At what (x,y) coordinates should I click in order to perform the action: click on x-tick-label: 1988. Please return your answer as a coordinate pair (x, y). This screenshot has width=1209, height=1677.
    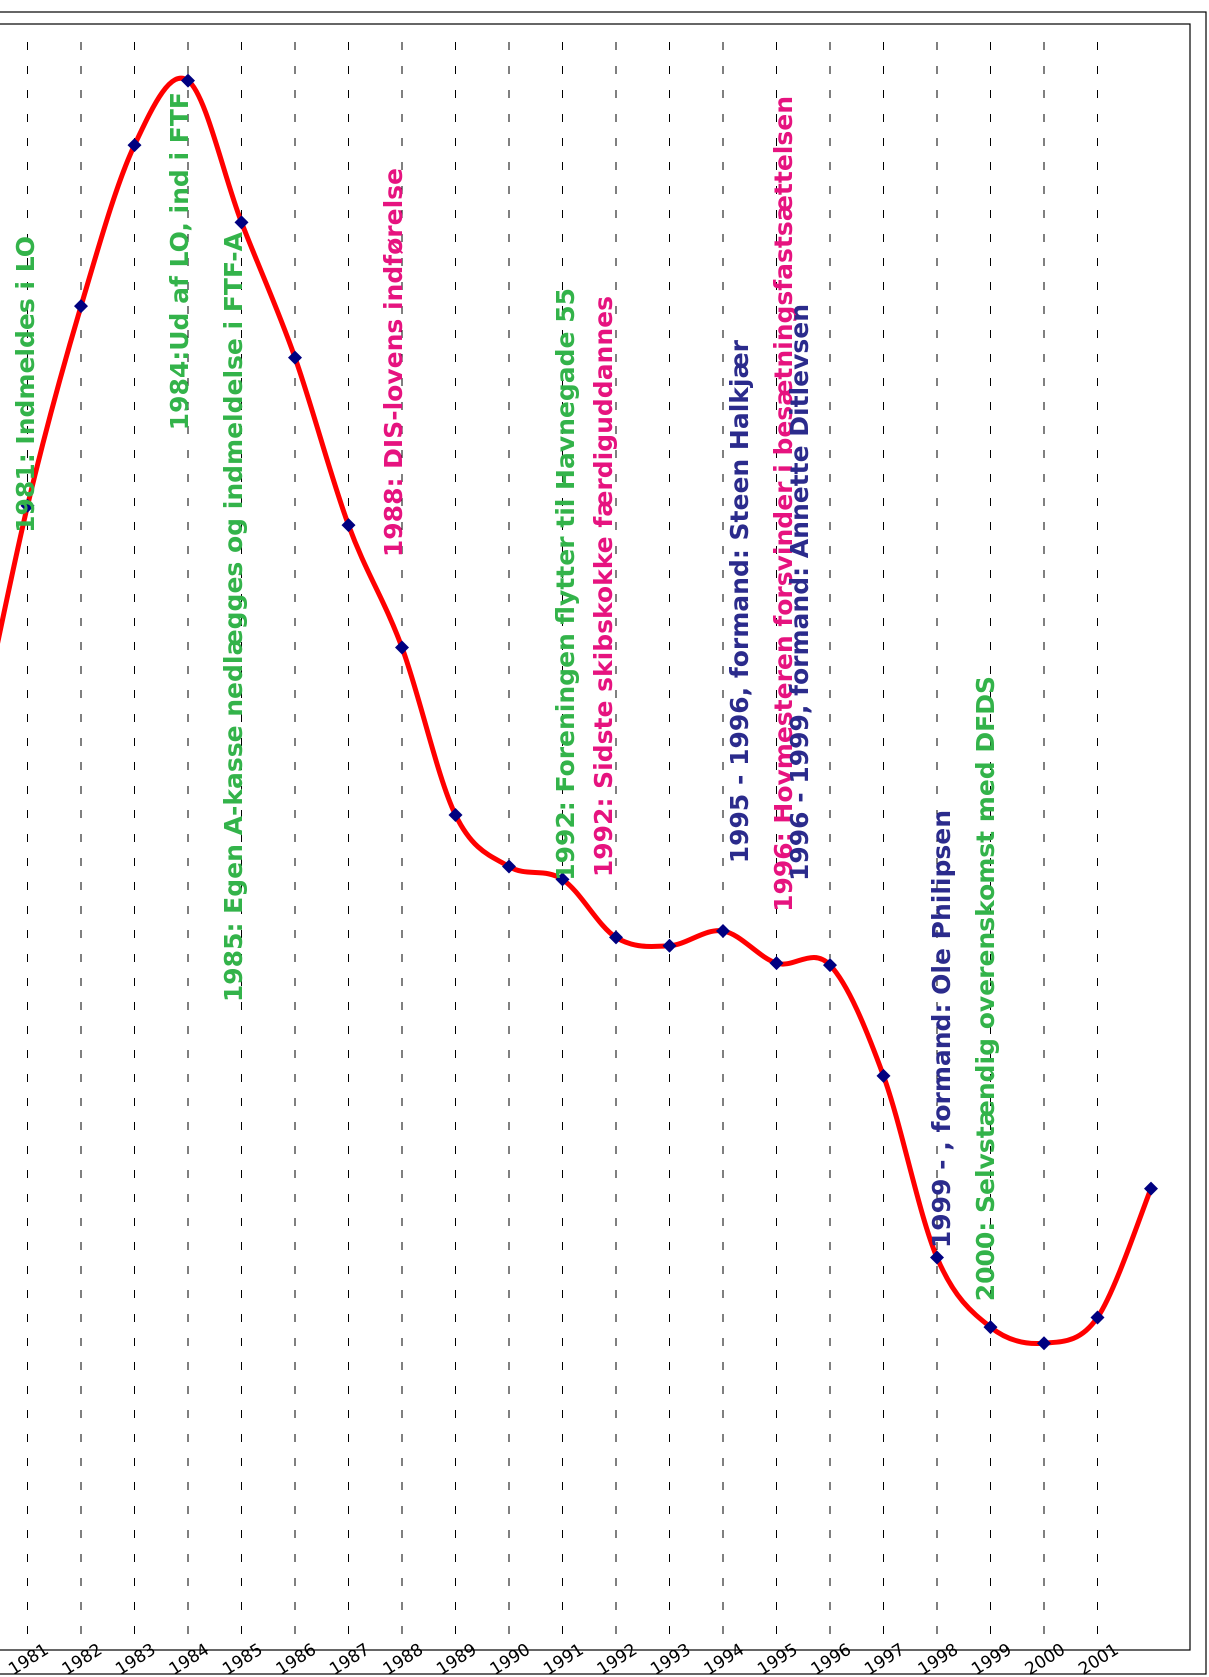
    Looking at the image, I should click on (403, 1658).